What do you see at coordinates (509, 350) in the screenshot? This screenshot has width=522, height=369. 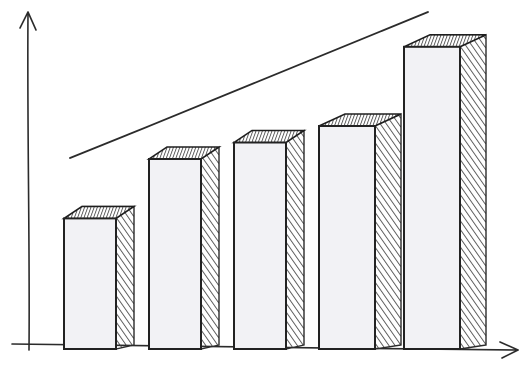 I see `x-axis-arrow` at bounding box center [509, 350].